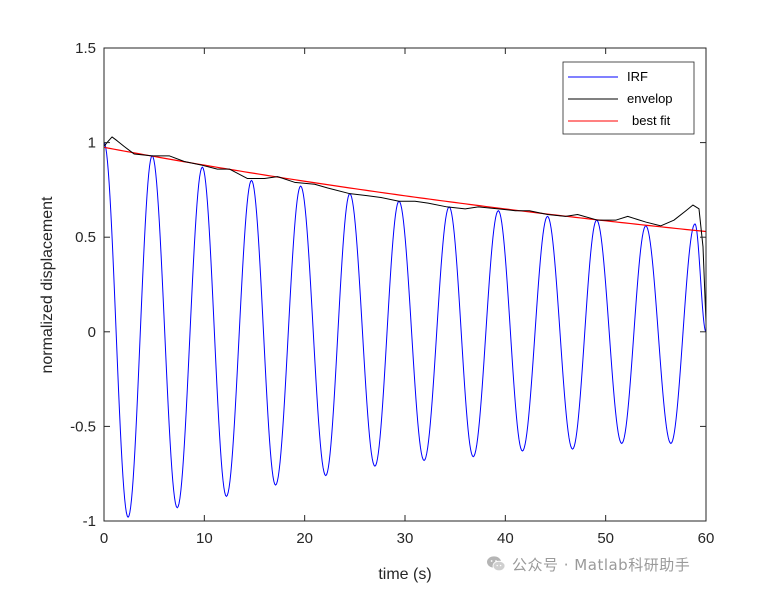  Describe the element at coordinates (83, 426) in the screenshot. I see `y-tick-label: -0.5` at that location.